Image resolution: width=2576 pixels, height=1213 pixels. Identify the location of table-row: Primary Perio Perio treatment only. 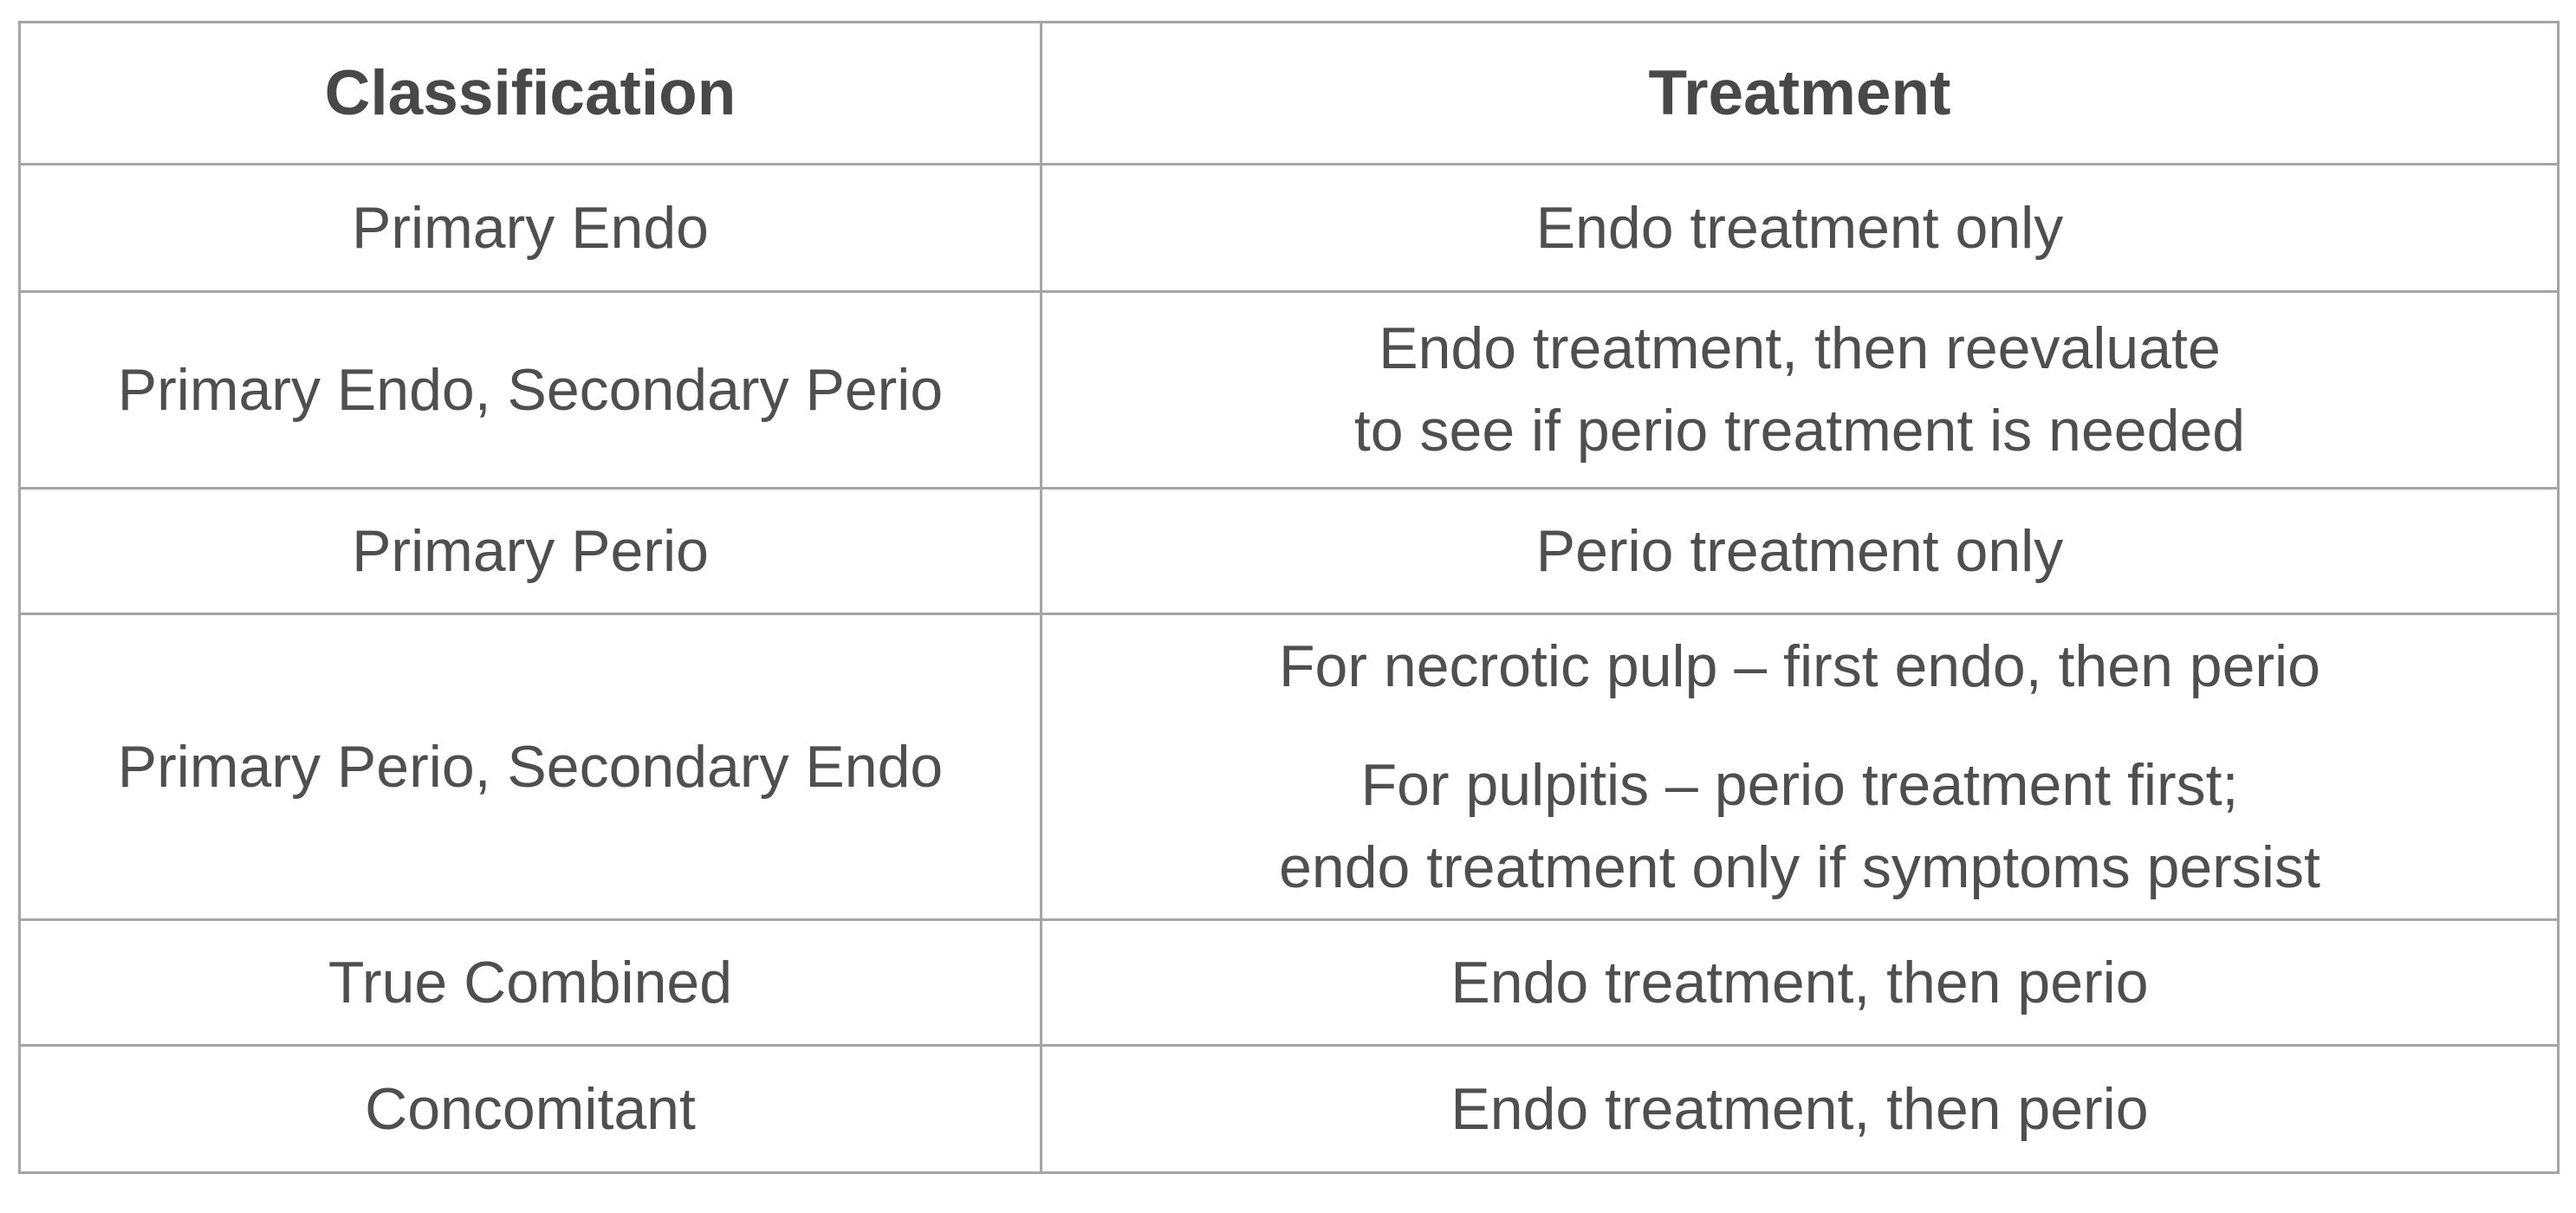
(1289, 551).